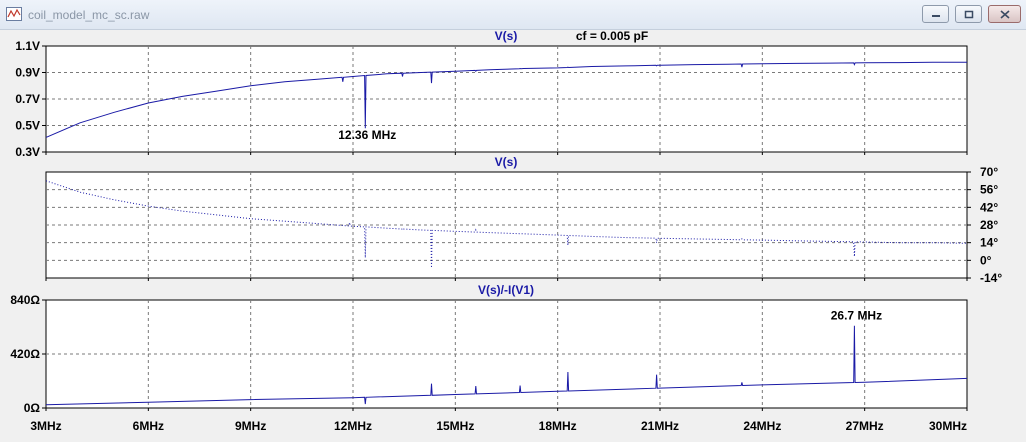 This screenshot has height=442, width=1026. I want to click on window-title: coil_model_mc_sc.raw, so click(89, 15).